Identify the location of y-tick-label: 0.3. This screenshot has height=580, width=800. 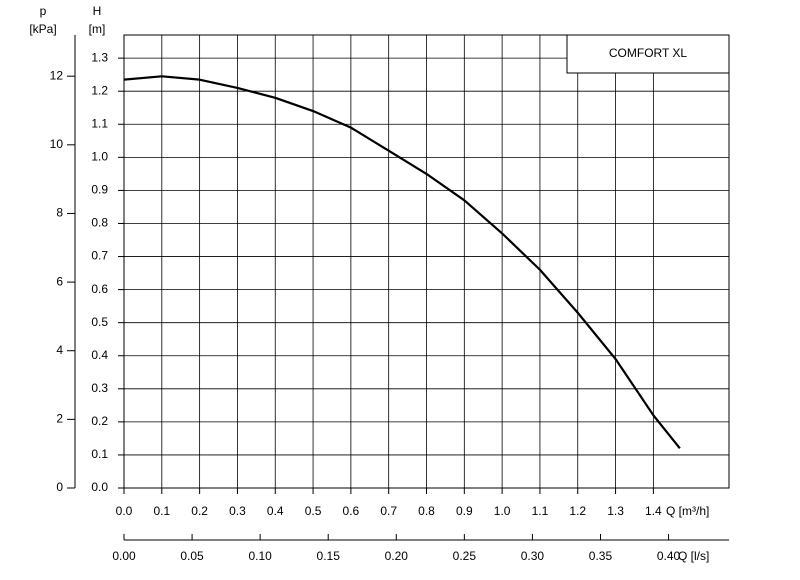
(99, 388).